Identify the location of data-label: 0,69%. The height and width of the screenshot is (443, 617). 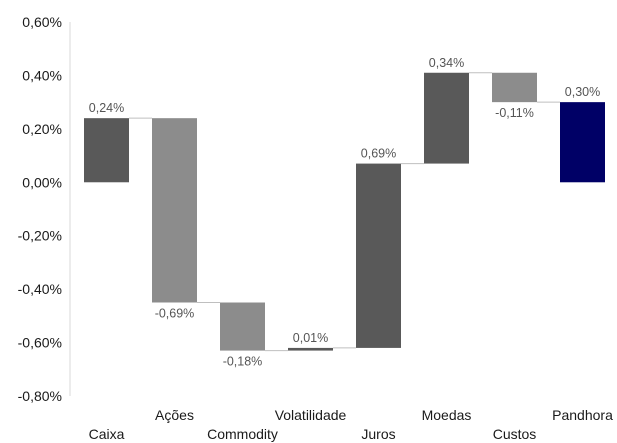
(378, 154).